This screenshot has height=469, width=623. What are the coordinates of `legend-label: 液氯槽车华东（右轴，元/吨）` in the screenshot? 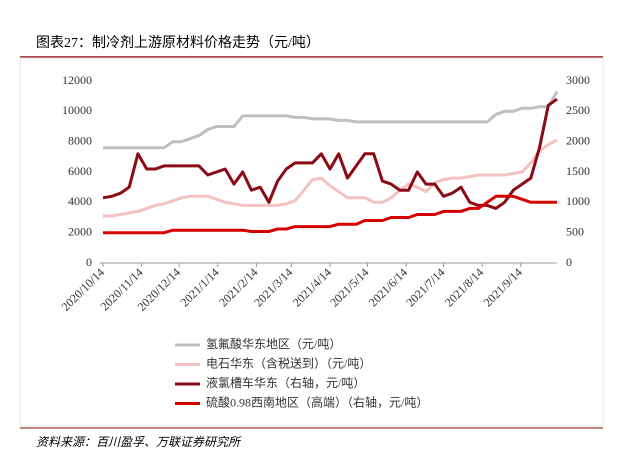 It's located at (285, 382).